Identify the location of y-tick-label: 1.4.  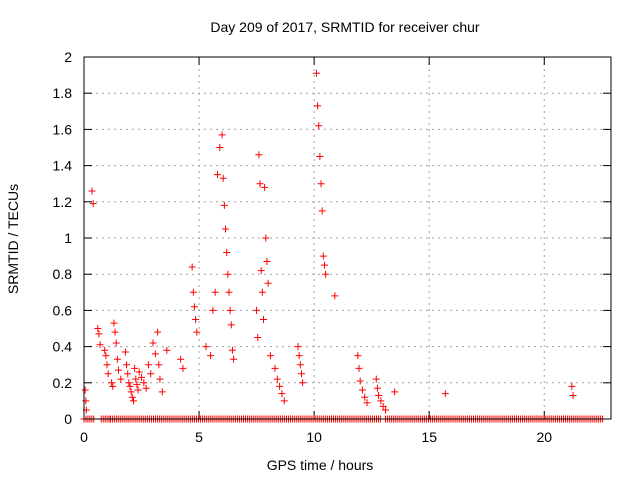
(63, 166).